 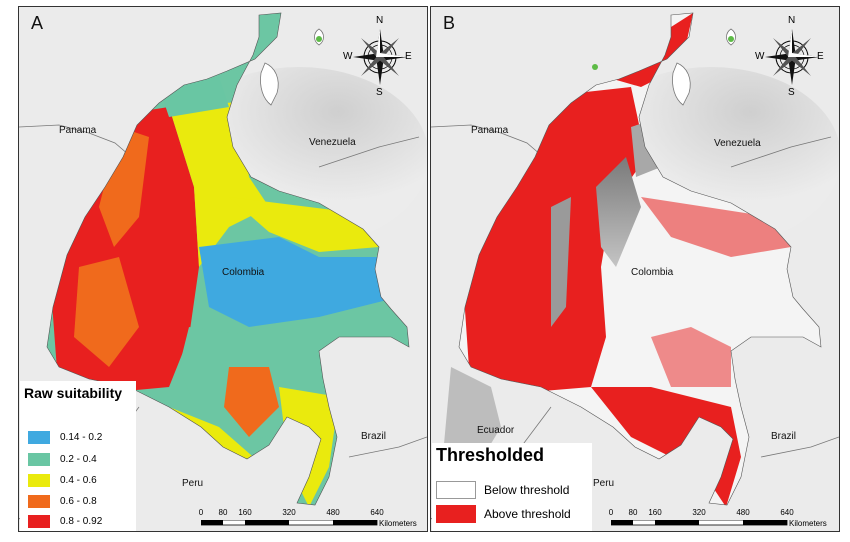 What do you see at coordinates (449, 23) in the screenshot?
I see `panel-b-letter: B` at bounding box center [449, 23].